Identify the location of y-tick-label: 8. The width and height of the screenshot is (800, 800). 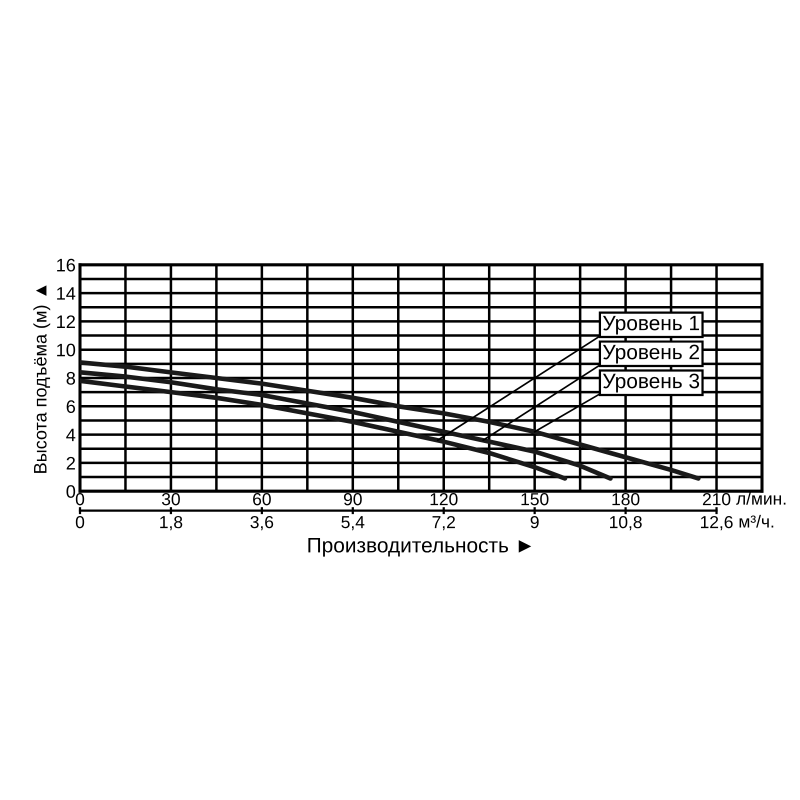
(71, 378).